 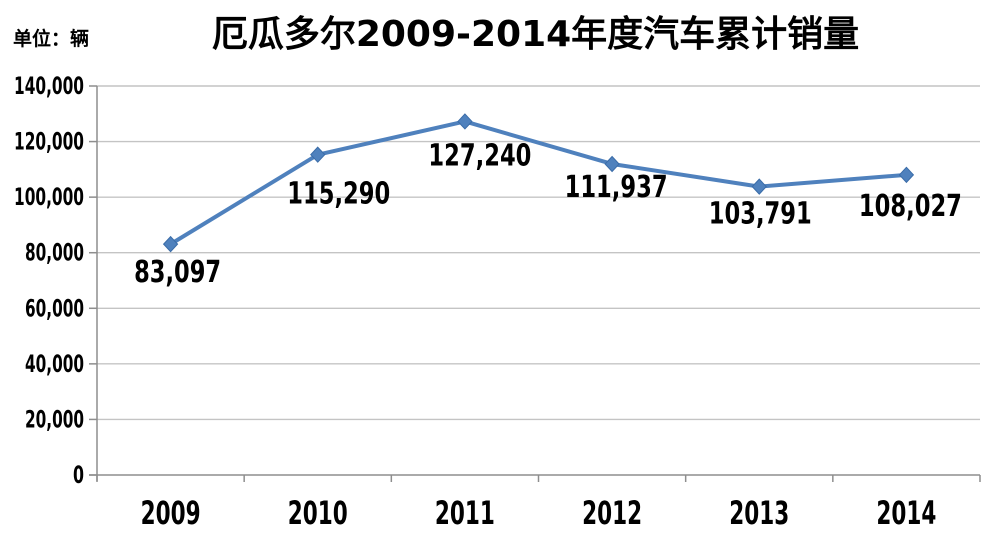 What do you see at coordinates (54, 308) in the screenshot?
I see `y-tick-label: 60,000` at bounding box center [54, 308].